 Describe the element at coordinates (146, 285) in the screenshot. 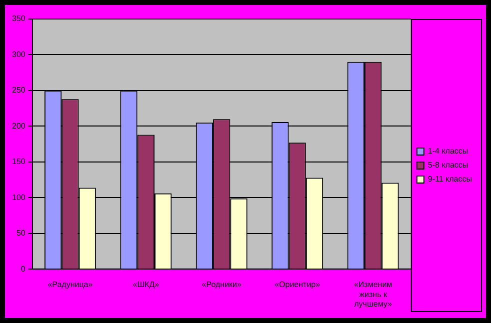

I see `x-tick-label: «ШКД»` at that location.